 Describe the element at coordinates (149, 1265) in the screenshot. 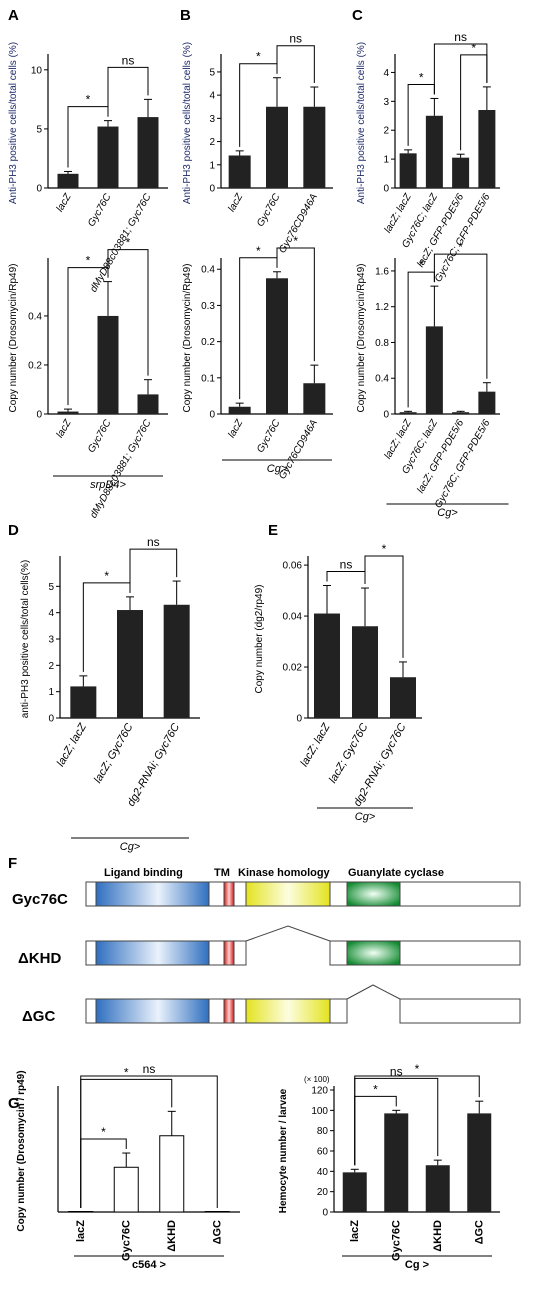

I see `group-label: c564 >` at that location.